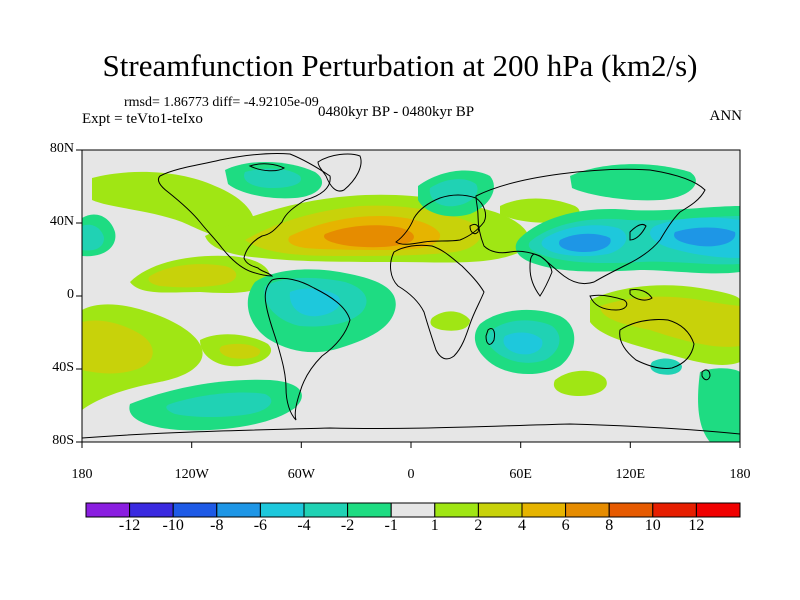 Image resolution: width=800 pixels, height=600 pixels. I want to click on lon-label-180w: 180, so click(82, 474).